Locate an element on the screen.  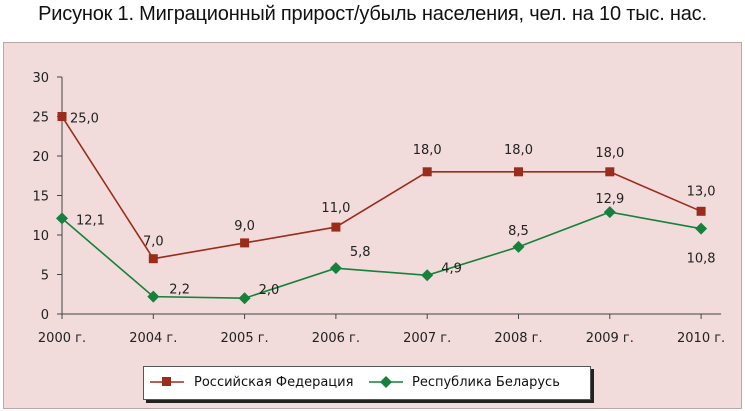
legend-label-russia: Российская Федерация is located at coordinates (274, 382).